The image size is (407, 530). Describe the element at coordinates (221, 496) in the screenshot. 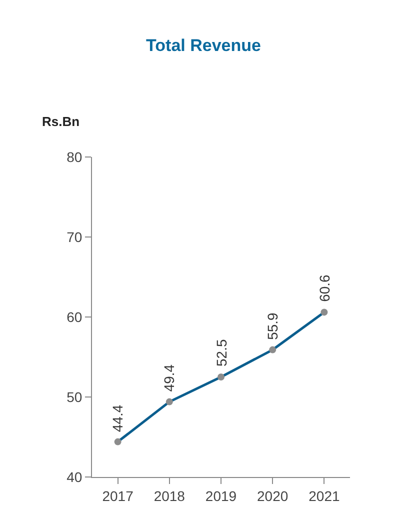

I see `x-tick-label: 2019` at that location.